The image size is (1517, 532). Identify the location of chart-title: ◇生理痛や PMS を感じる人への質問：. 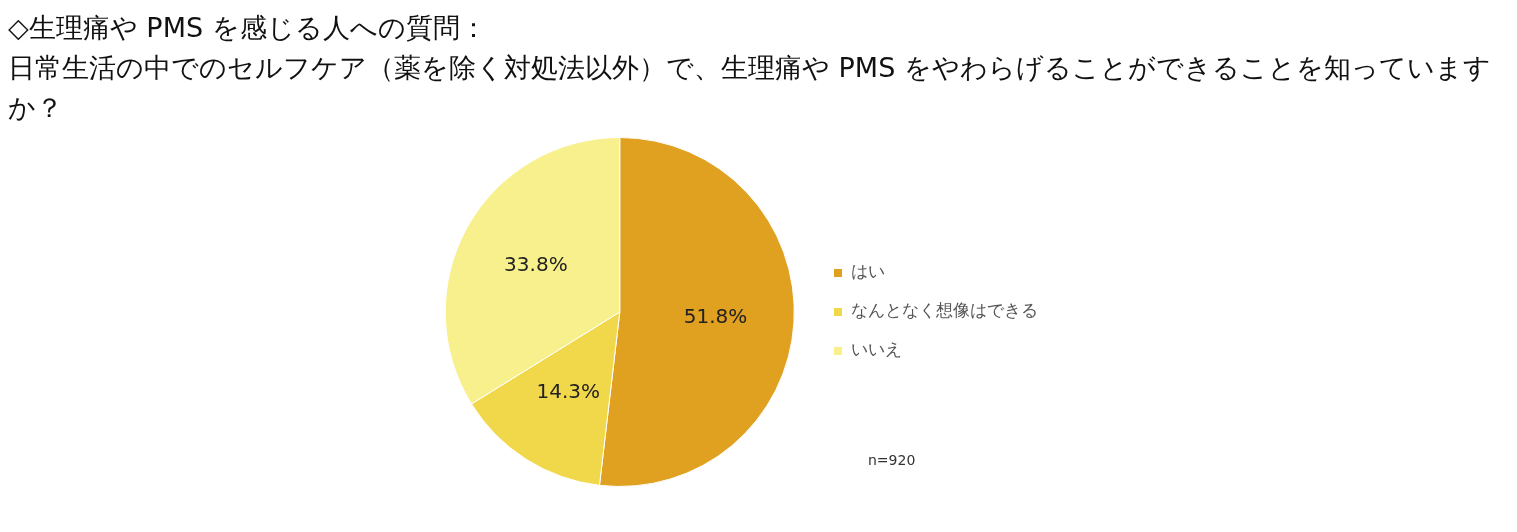
(248, 28).